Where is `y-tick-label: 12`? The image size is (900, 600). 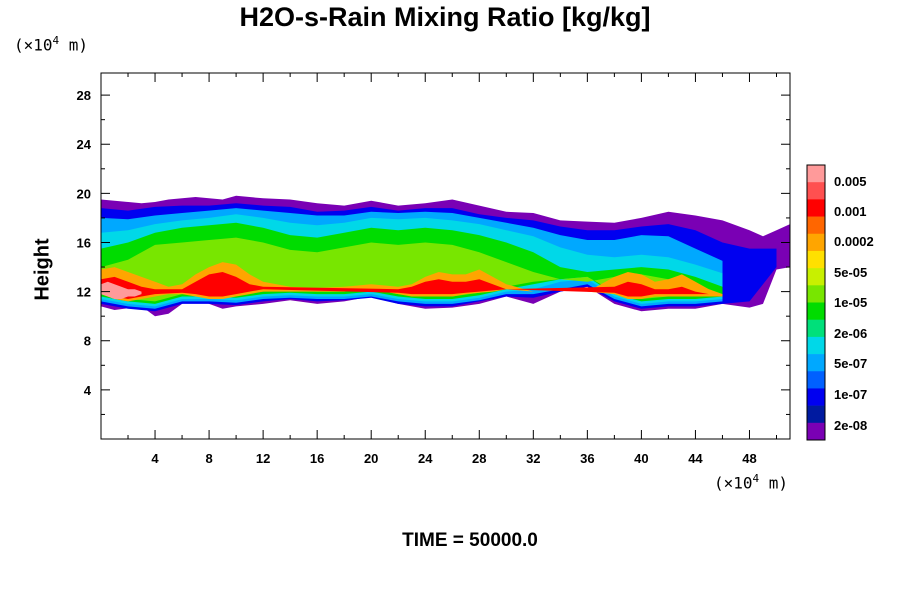
y-tick-label: 12 is located at coordinates (84, 292).